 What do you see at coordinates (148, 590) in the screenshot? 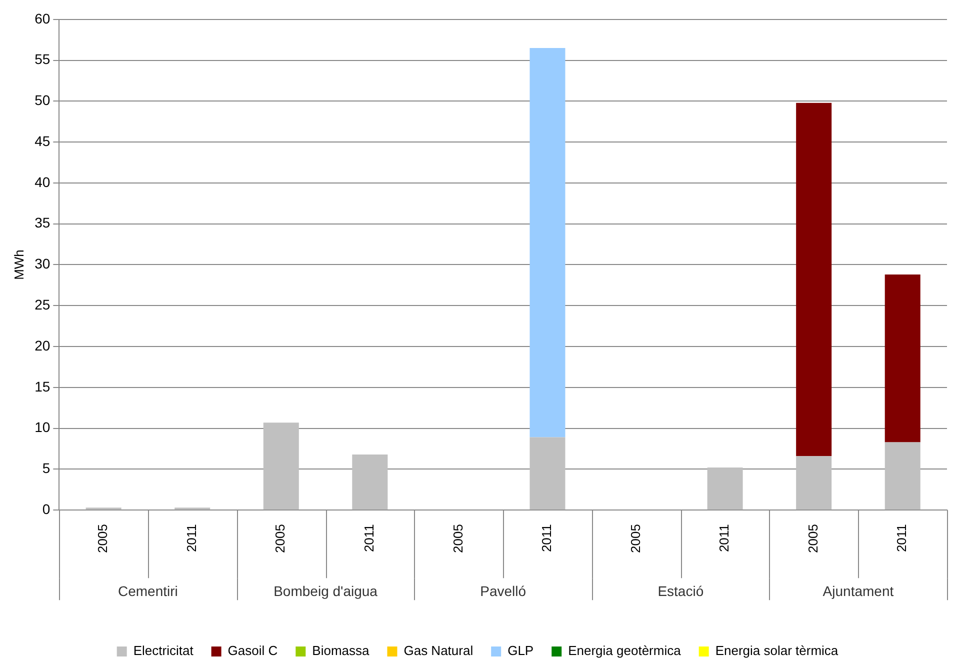
I see `text: Cementiri` at bounding box center [148, 590].